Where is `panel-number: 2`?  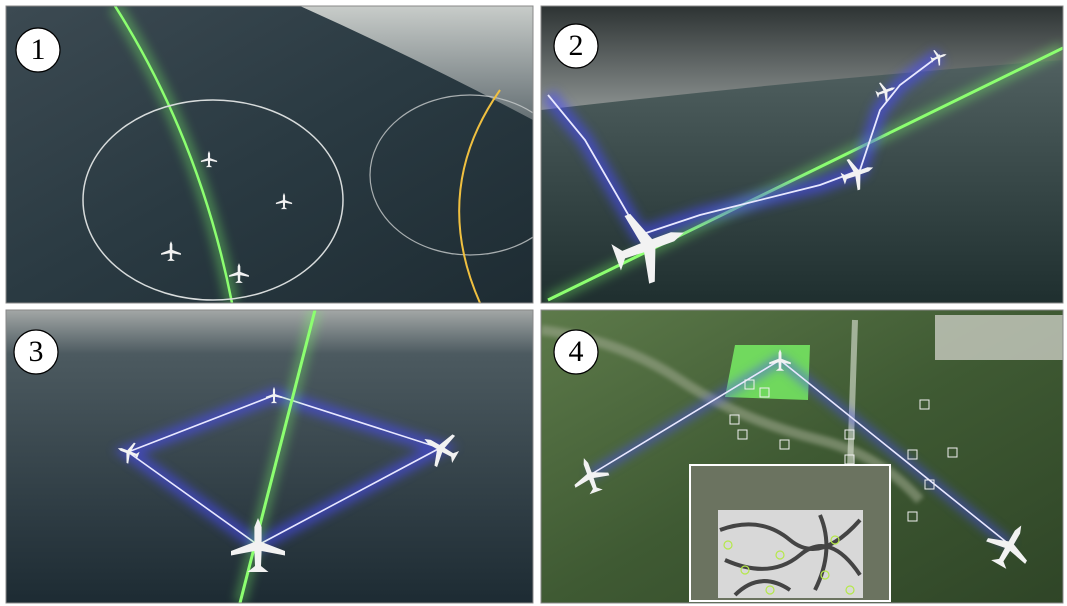
panel-number: 2 is located at coordinates (576, 45).